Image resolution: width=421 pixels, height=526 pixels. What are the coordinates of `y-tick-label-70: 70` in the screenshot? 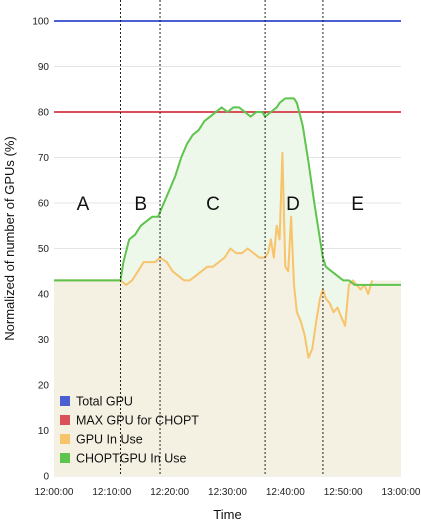 It's located at (44, 158).